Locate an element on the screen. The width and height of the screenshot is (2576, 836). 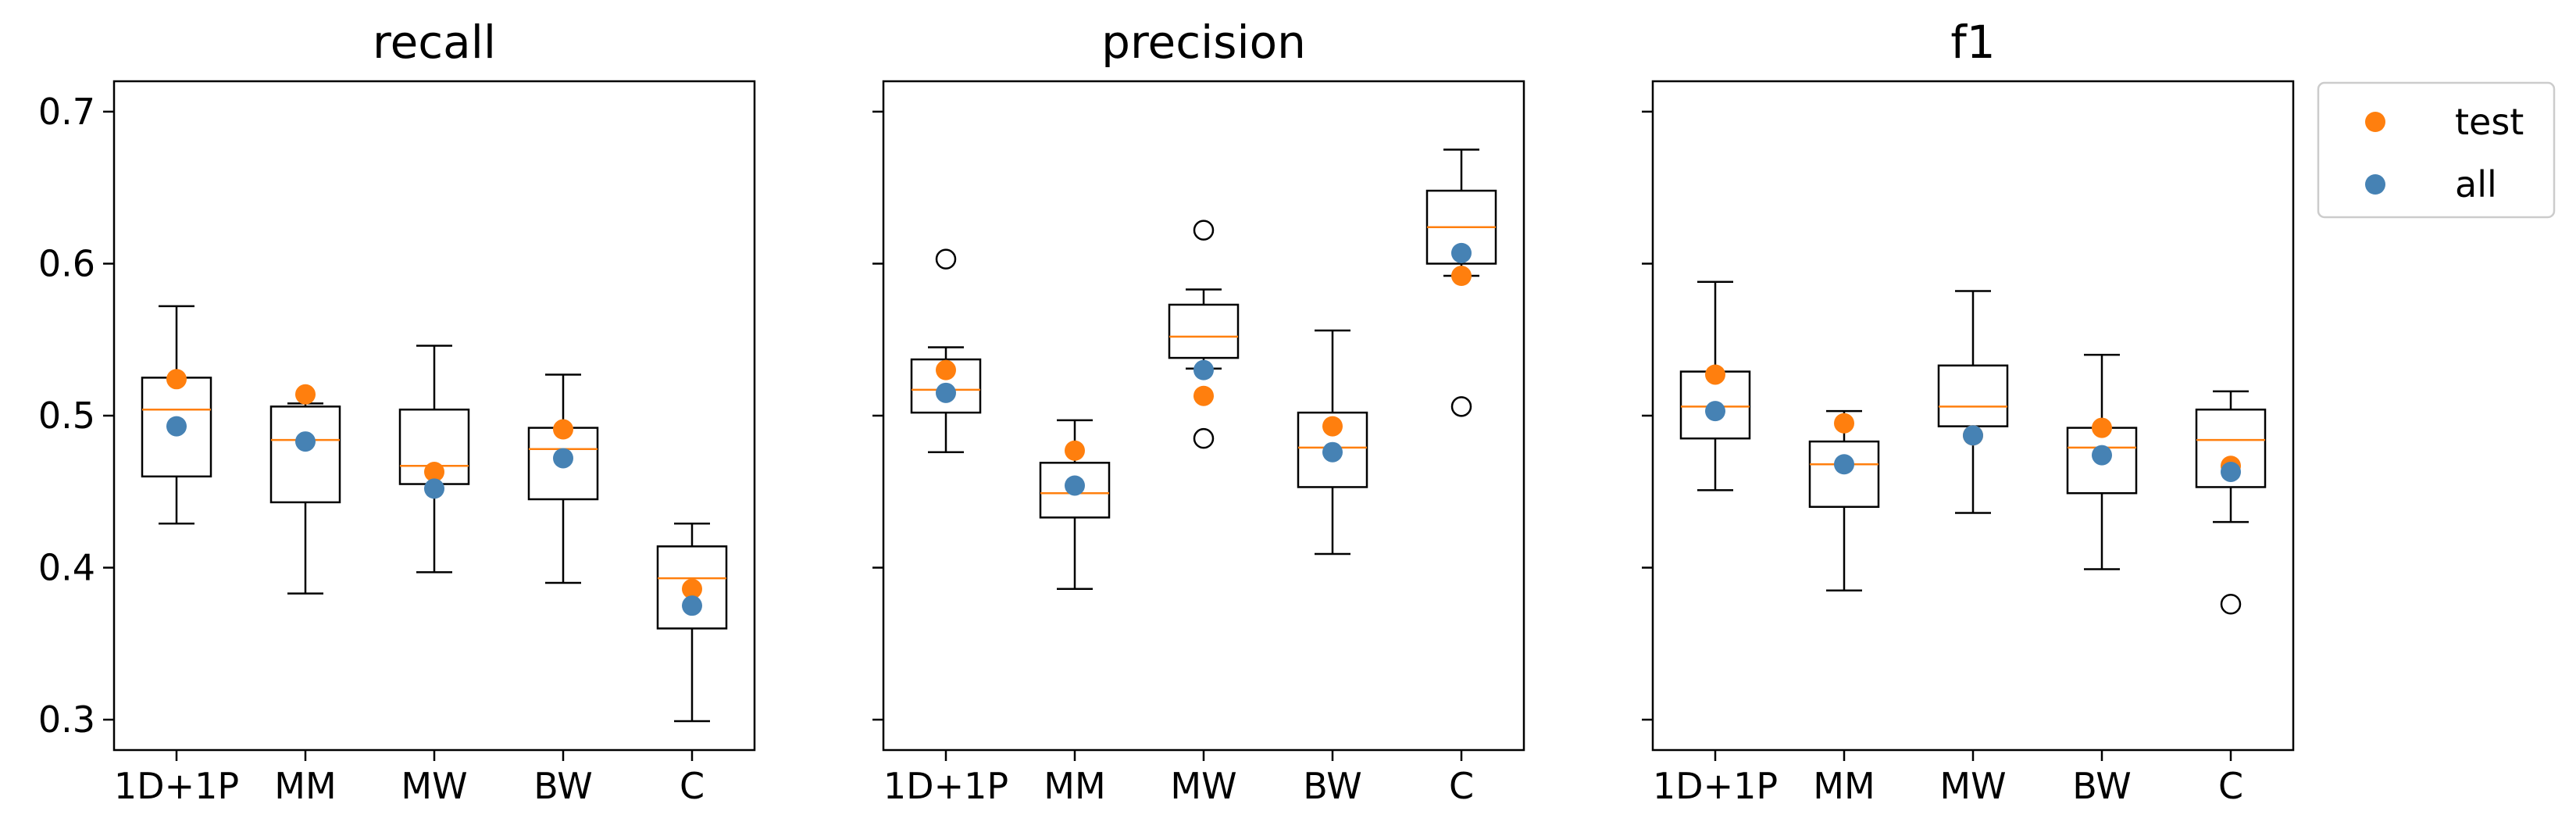
panel-title: f1 is located at coordinates (1972, 42).